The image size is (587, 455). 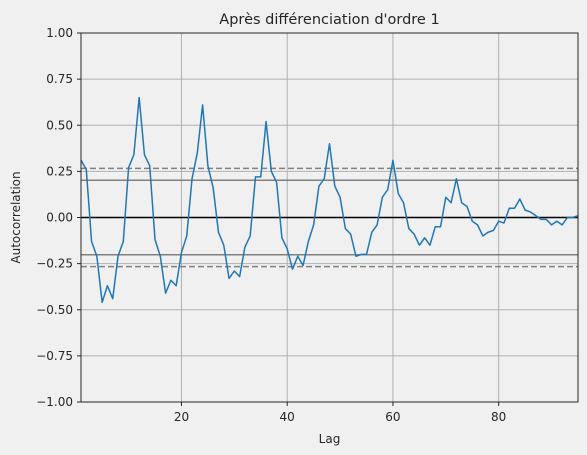 What do you see at coordinates (59, 171) in the screenshot?
I see `y-tick-label: 0.25` at bounding box center [59, 171].